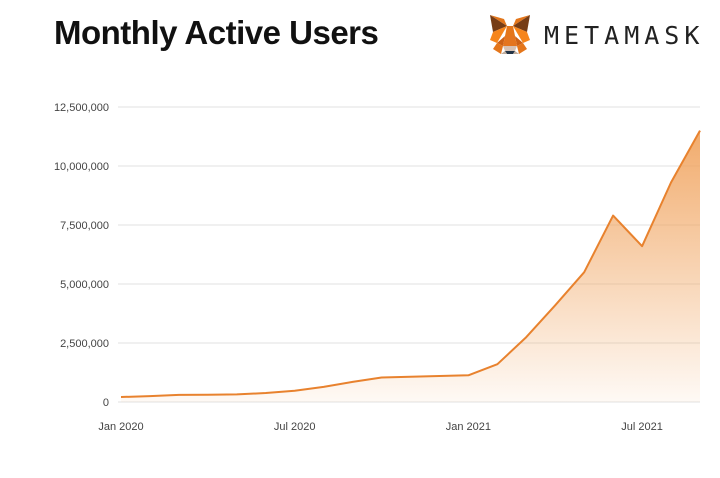 This screenshot has width=720, height=478. What do you see at coordinates (84, 285) in the screenshot?
I see `y-tick-label: 5,000,000` at bounding box center [84, 285].